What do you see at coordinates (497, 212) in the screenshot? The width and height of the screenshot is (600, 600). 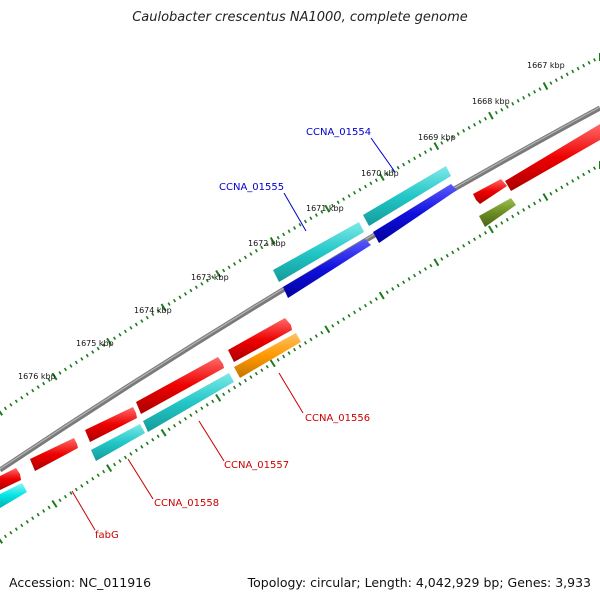 I see `gene-olive-feature` at bounding box center [497, 212].